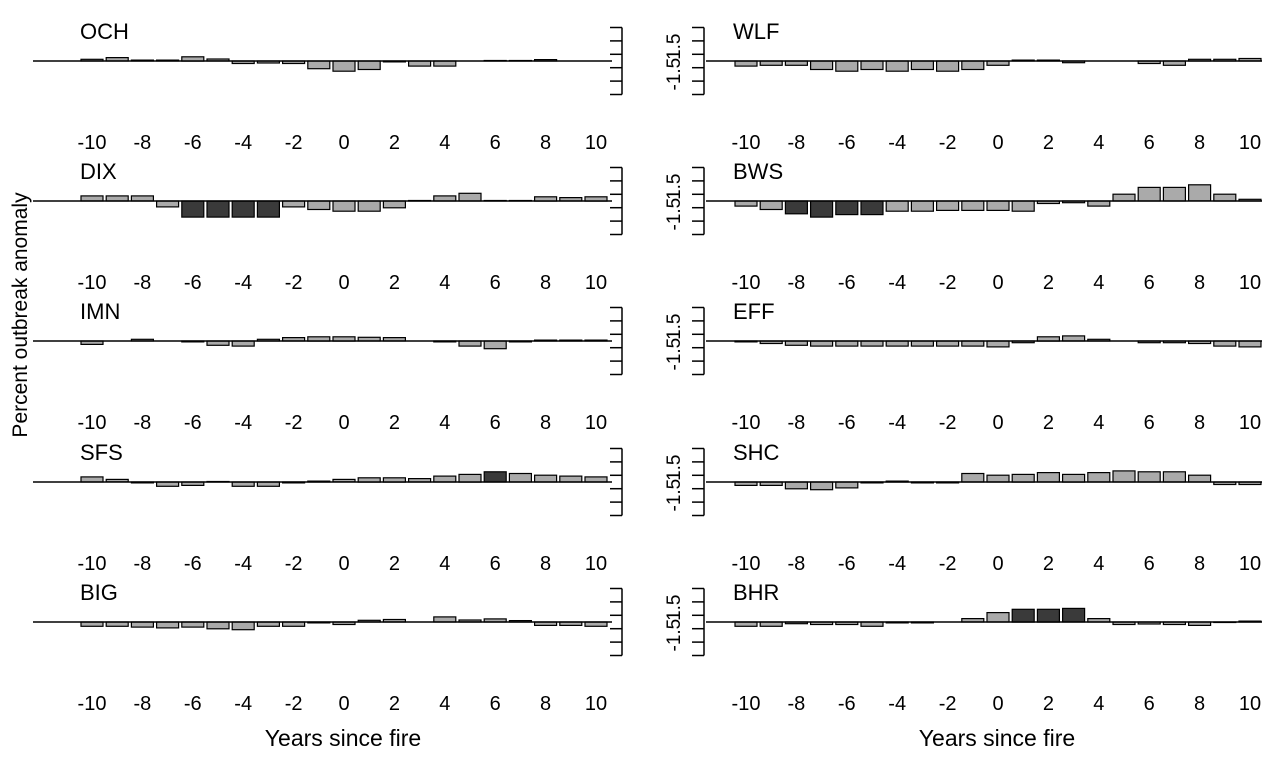 The width and height of the screenshot is (1270, 757). I want to click on y-axis-row-4: -1.51.5, so click(657, 482).